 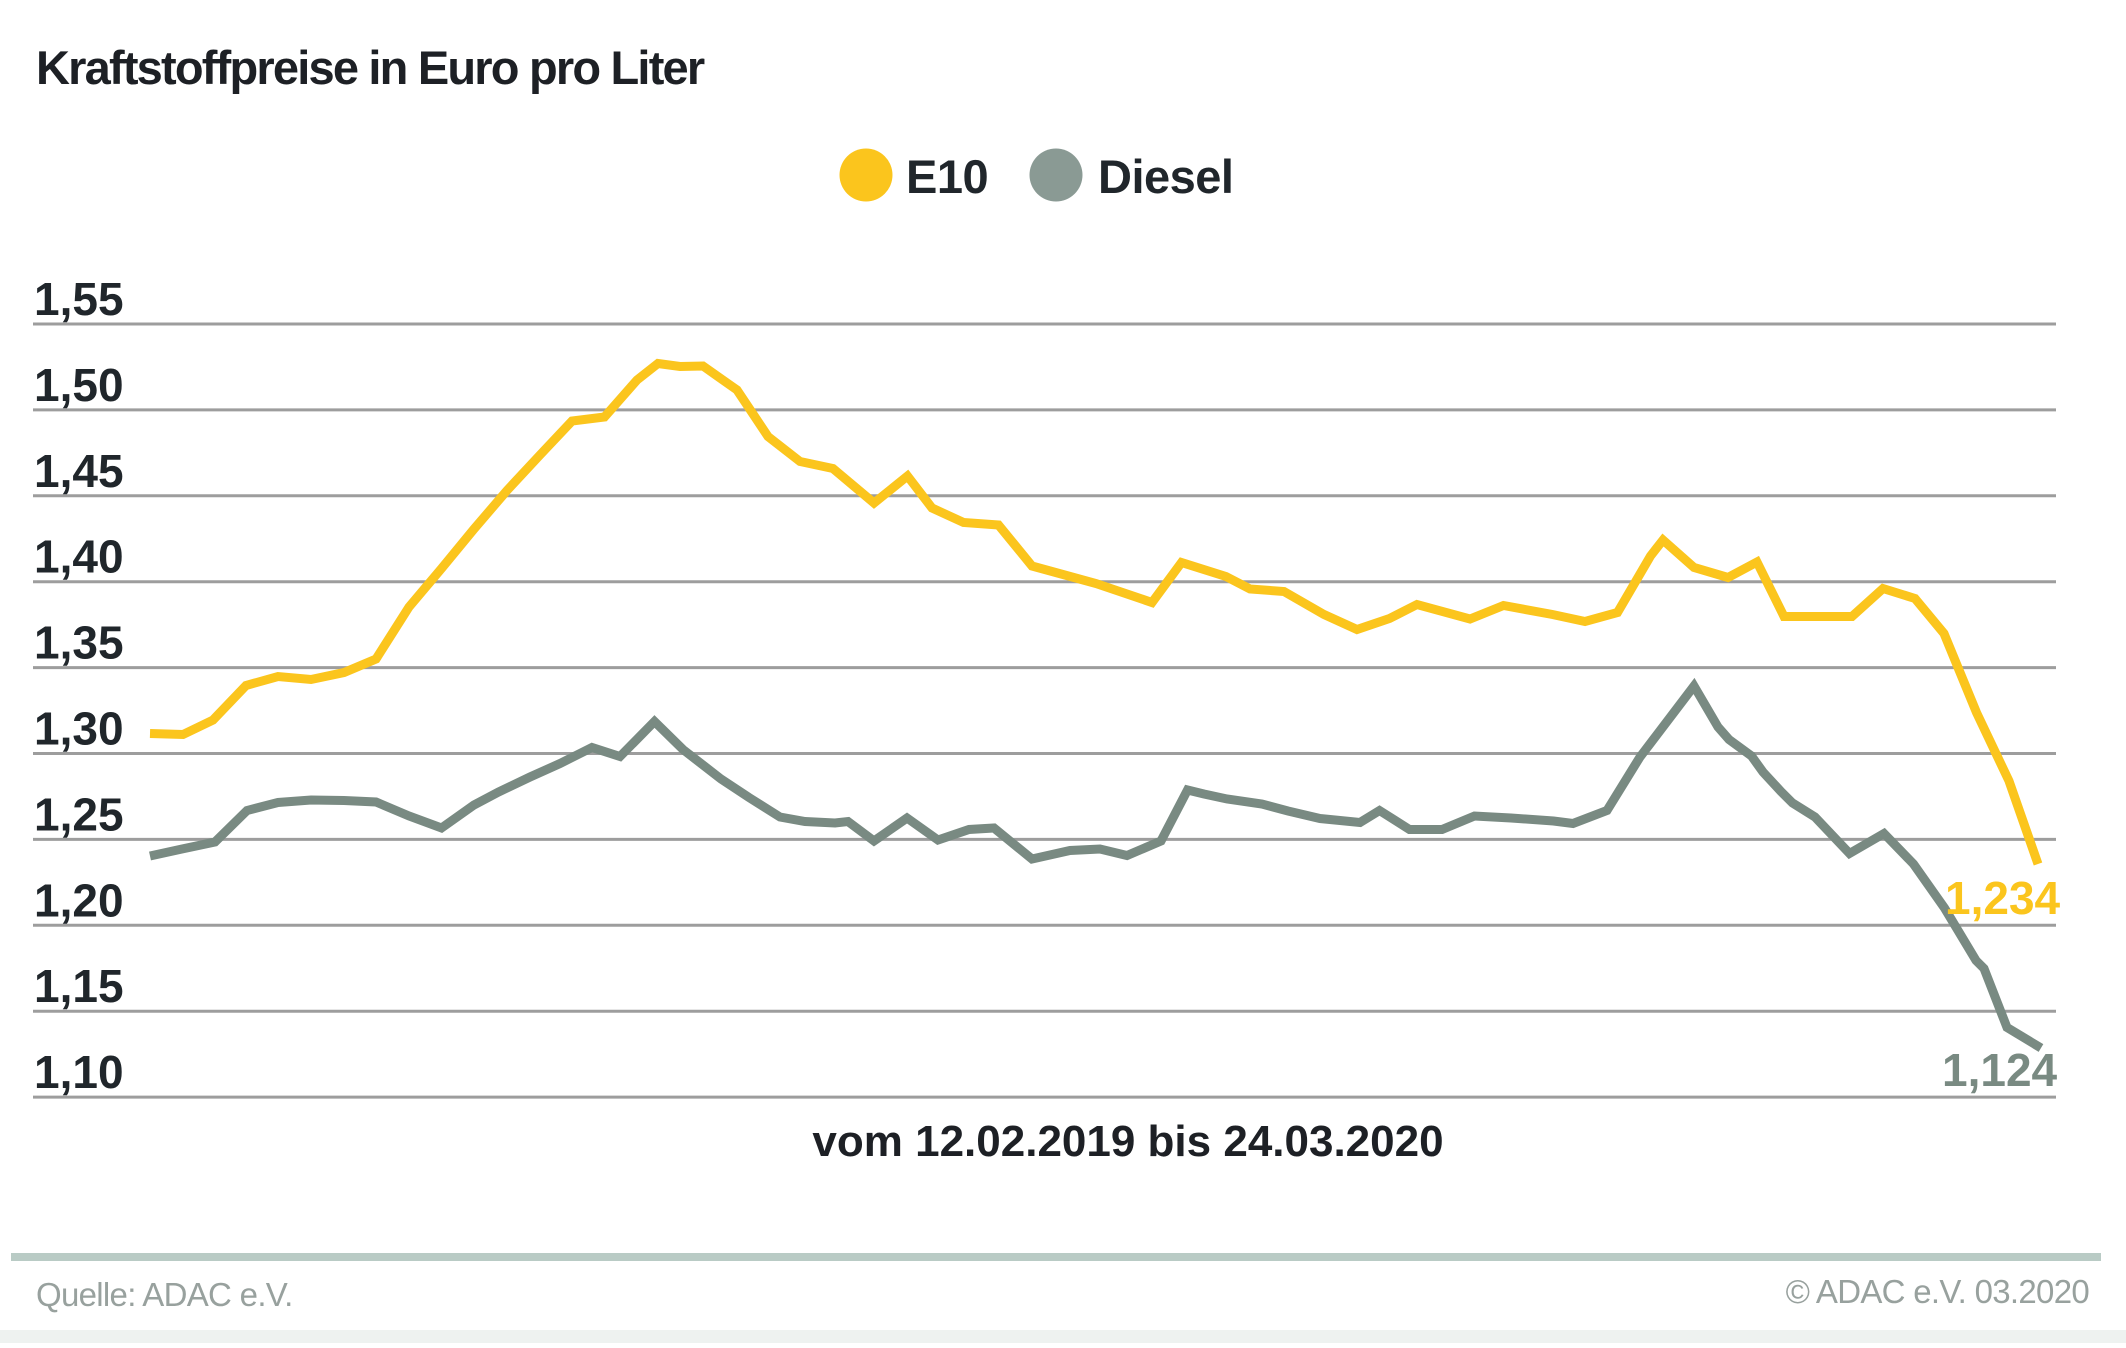 What do you see at coordinates (79, 986) in the screenshot?
I see `svg-text: 1,15` at bounding box center [79, 986].